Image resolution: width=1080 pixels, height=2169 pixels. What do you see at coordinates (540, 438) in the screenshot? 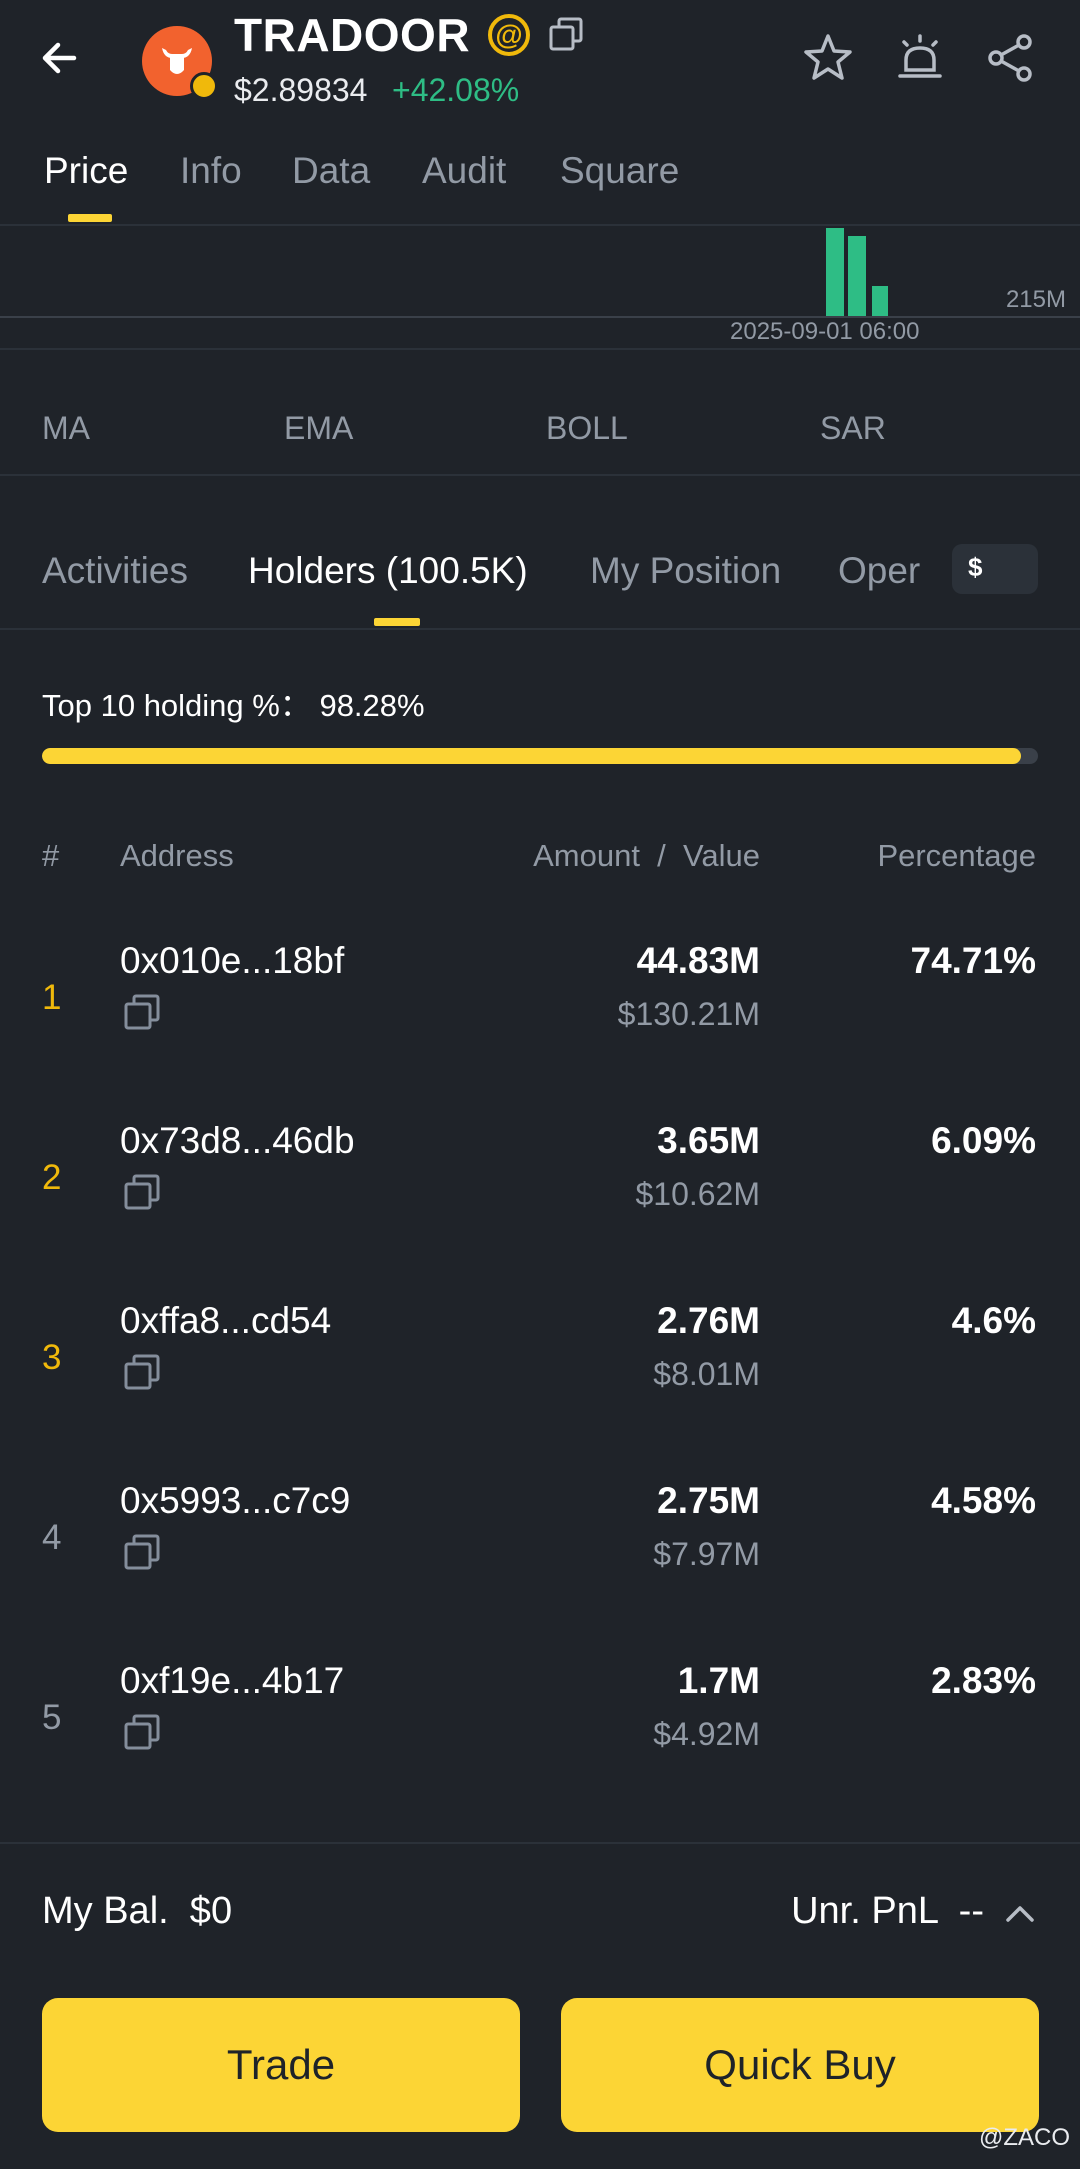
I see `indicator-bar: MA EMA BOLL SAR` at bounding box center [540, 438].